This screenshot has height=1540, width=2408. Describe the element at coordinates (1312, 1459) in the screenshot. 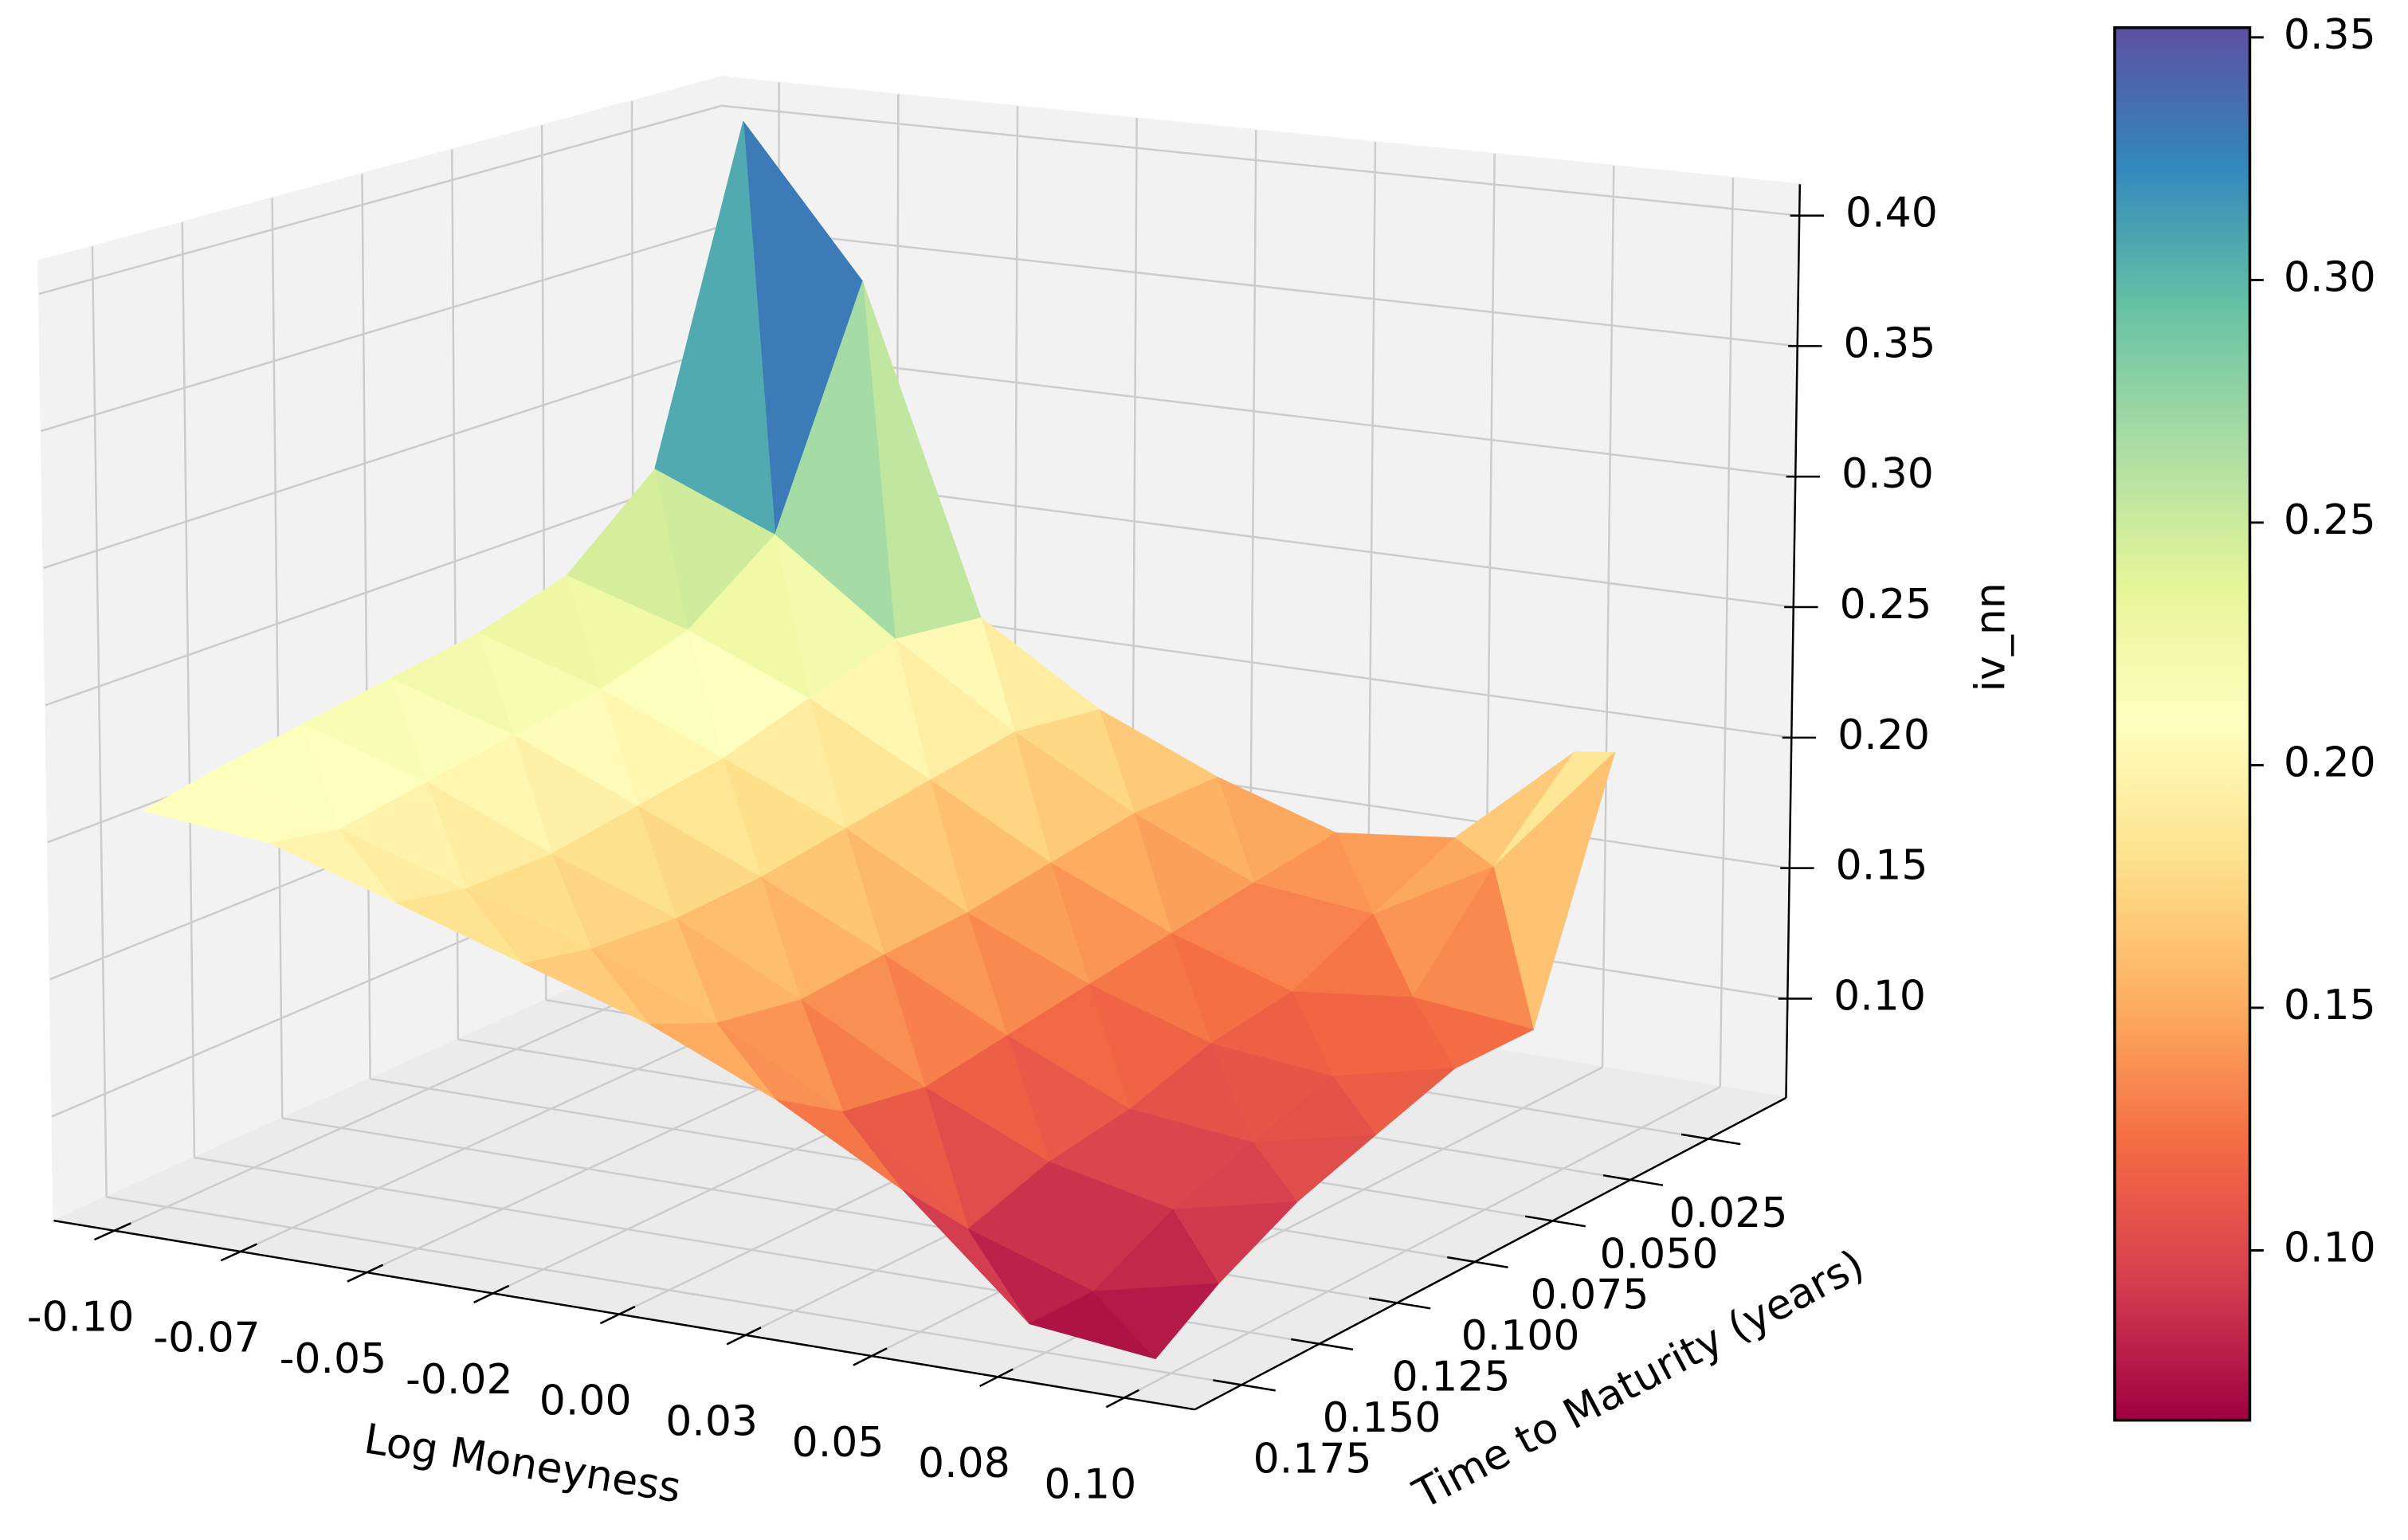

I see `y-tick-label: 0.175` at that location.